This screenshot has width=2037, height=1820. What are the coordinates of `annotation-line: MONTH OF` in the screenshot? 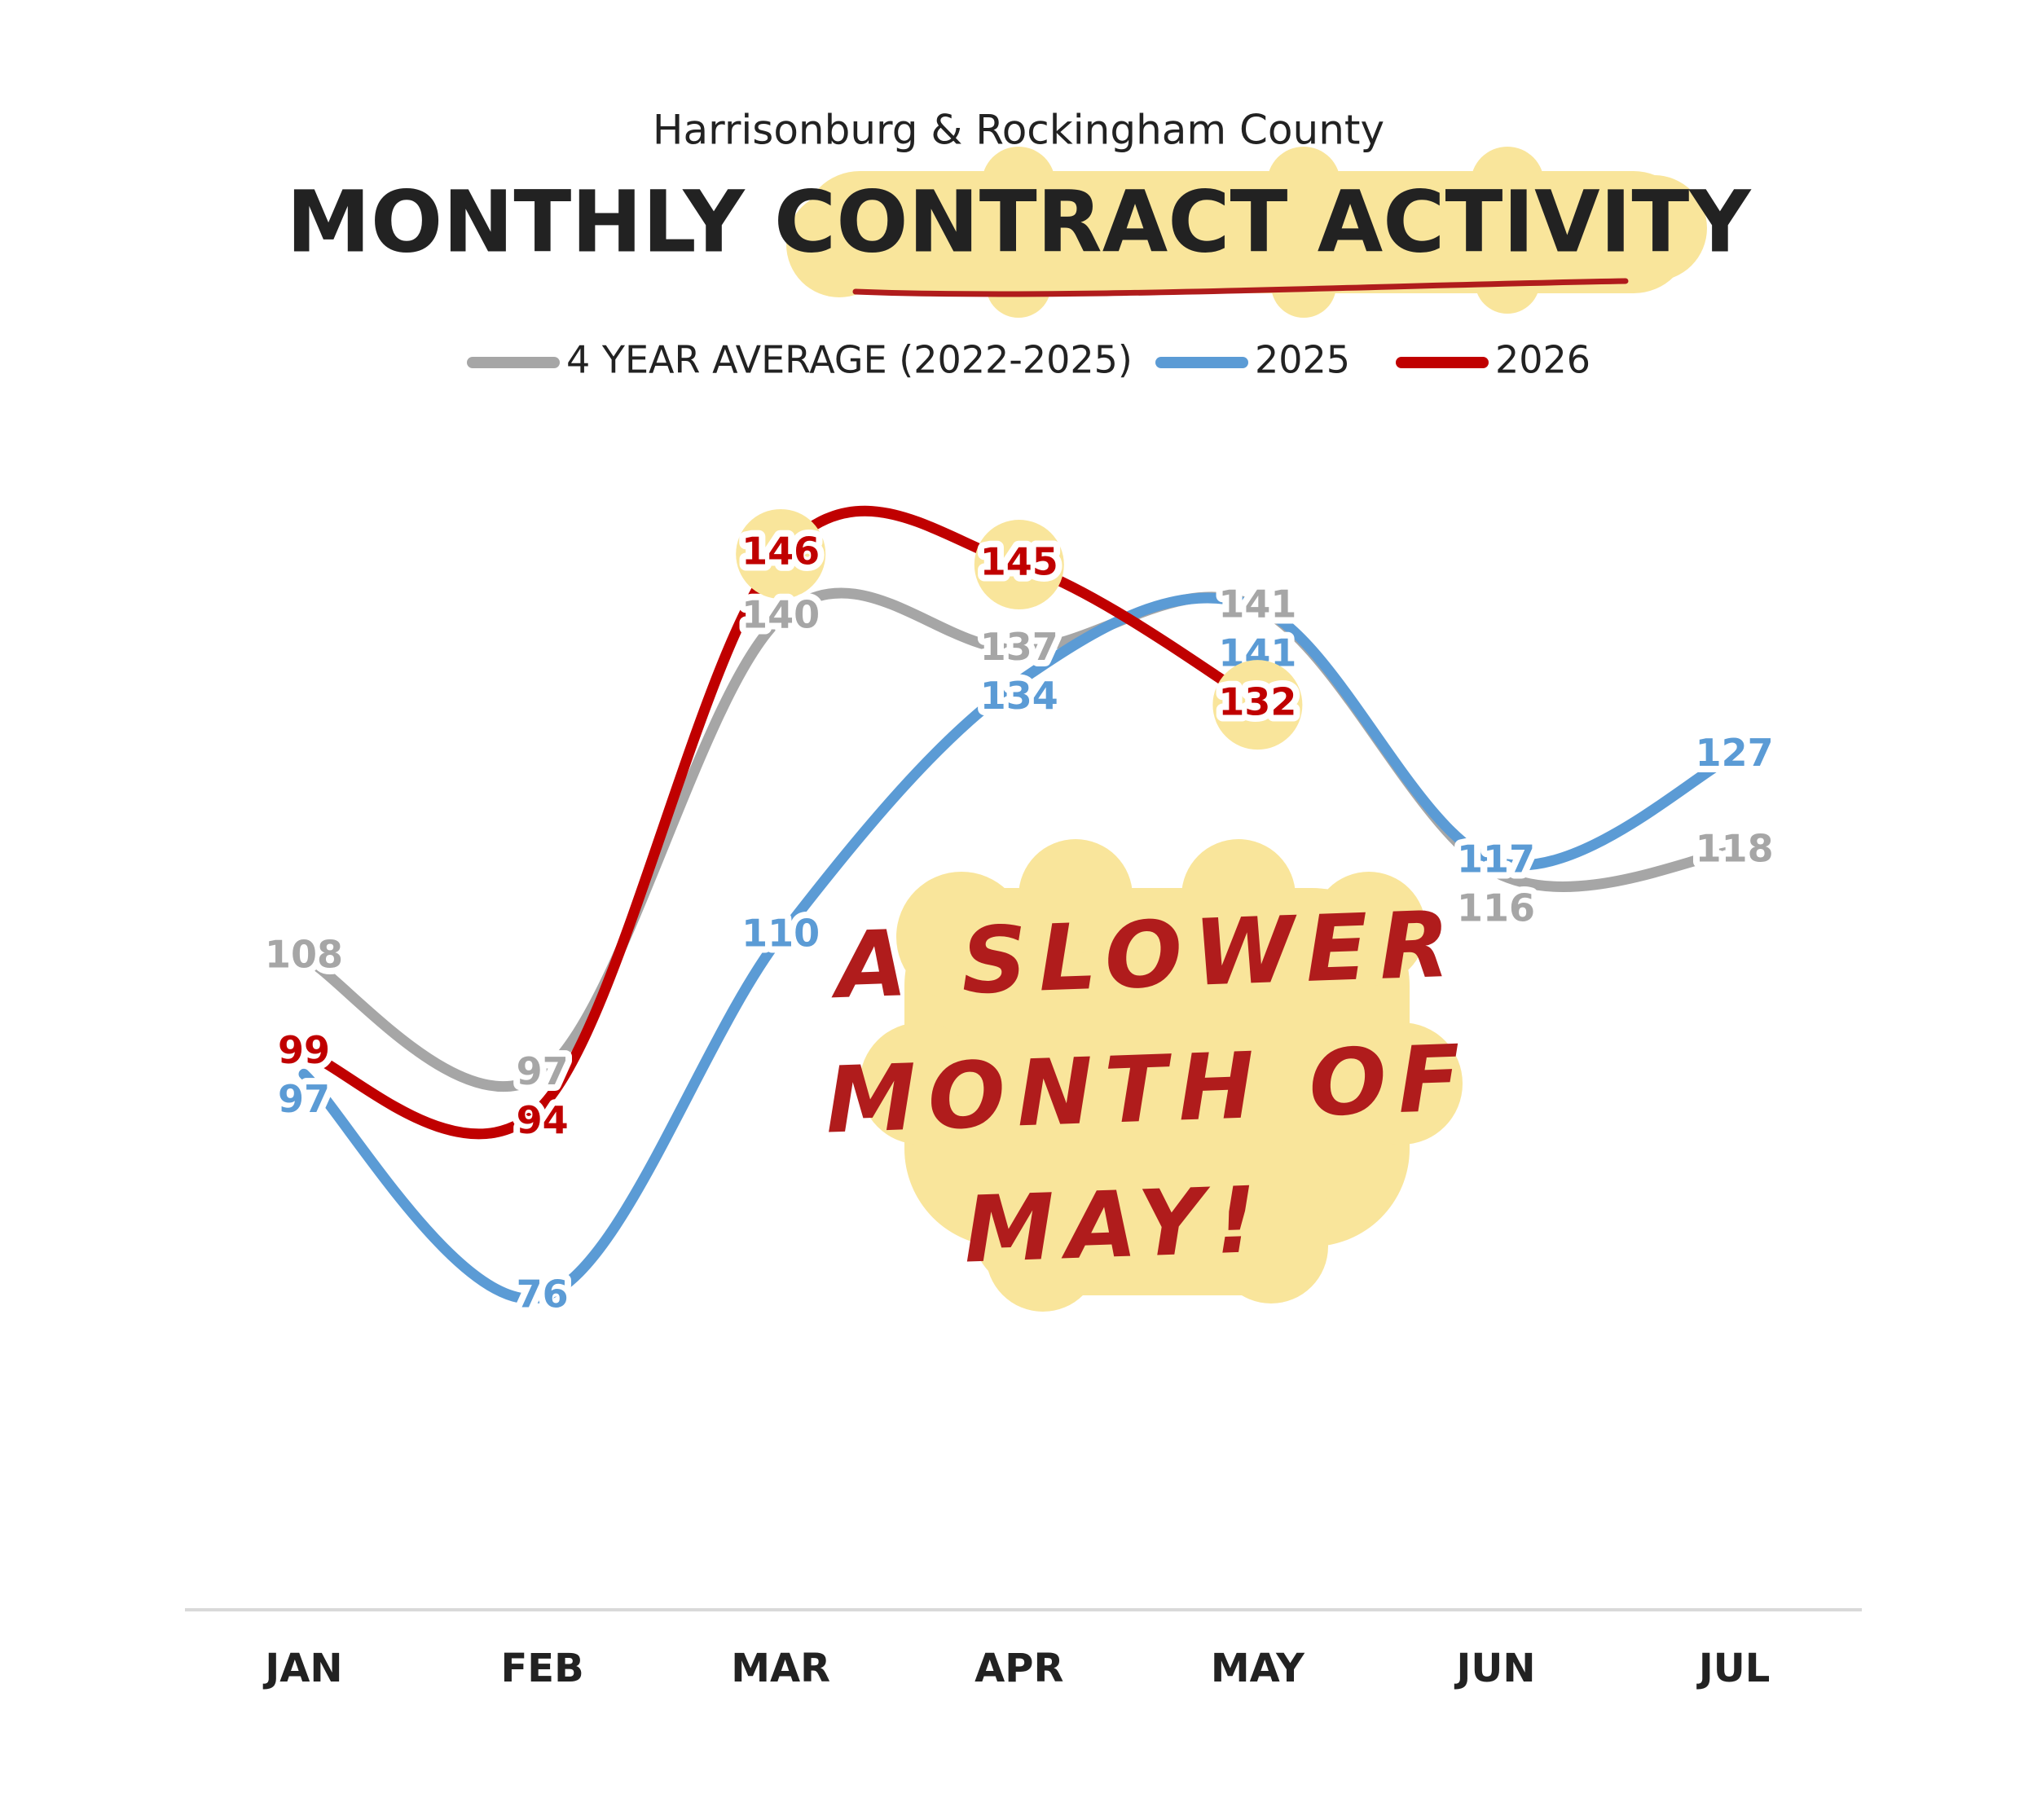 It's located at (1148, 1090).